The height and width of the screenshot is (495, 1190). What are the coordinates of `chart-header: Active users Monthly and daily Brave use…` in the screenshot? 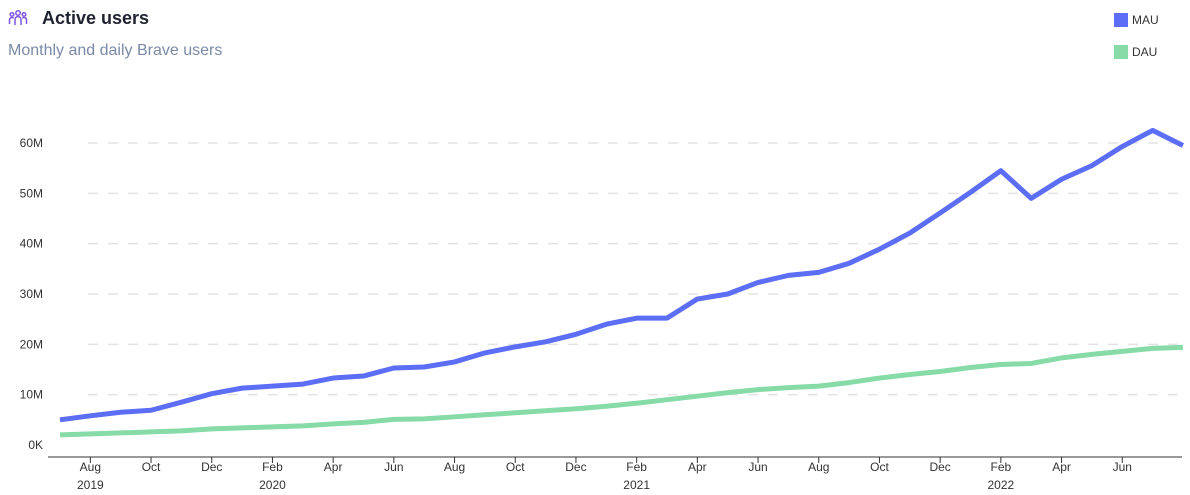 It's located at (599, 33).